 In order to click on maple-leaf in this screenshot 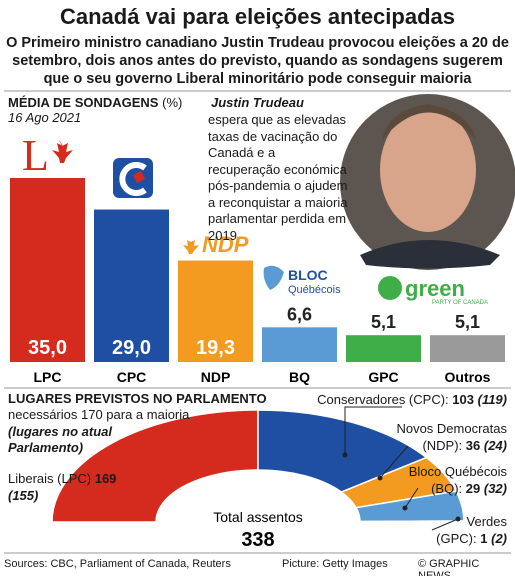, I will do `click(62, 150)`.